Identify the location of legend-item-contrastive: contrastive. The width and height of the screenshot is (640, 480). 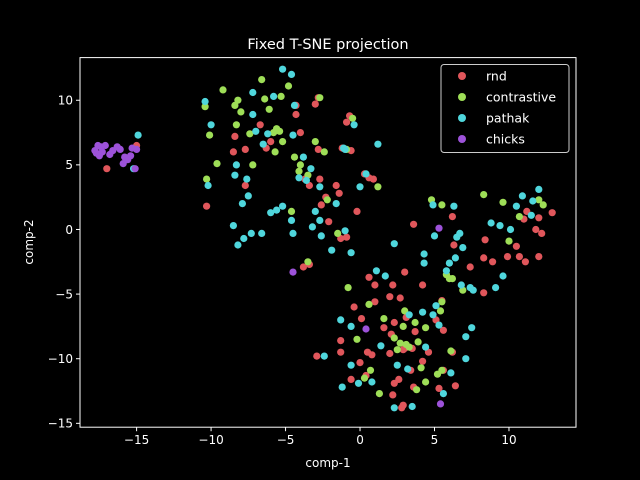
(507, 97).